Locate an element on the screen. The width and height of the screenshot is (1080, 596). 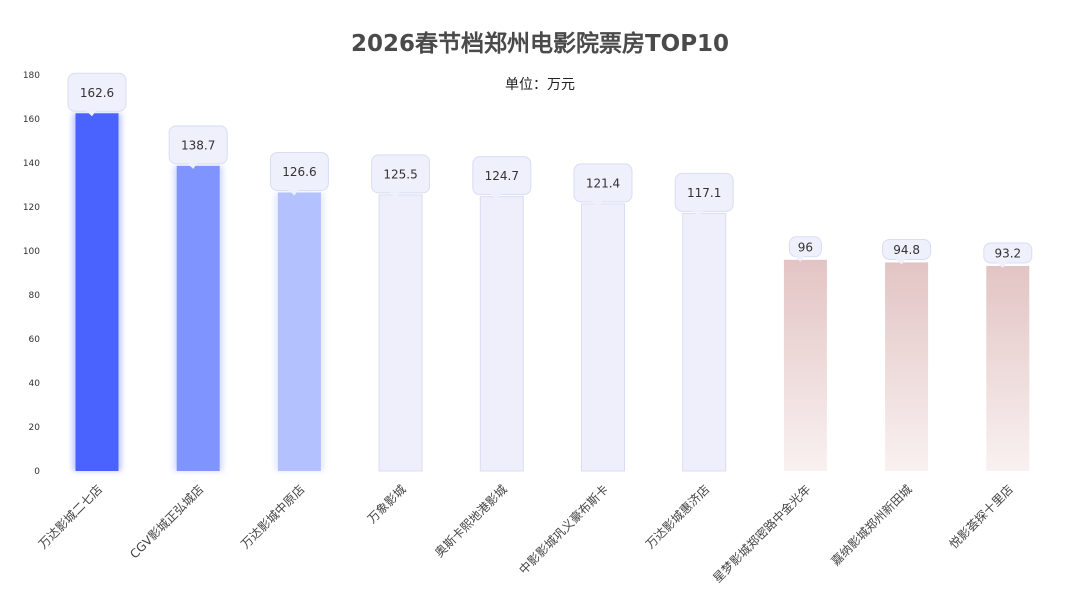
y-tick-label: 60 is located at coordinates (35, 340).